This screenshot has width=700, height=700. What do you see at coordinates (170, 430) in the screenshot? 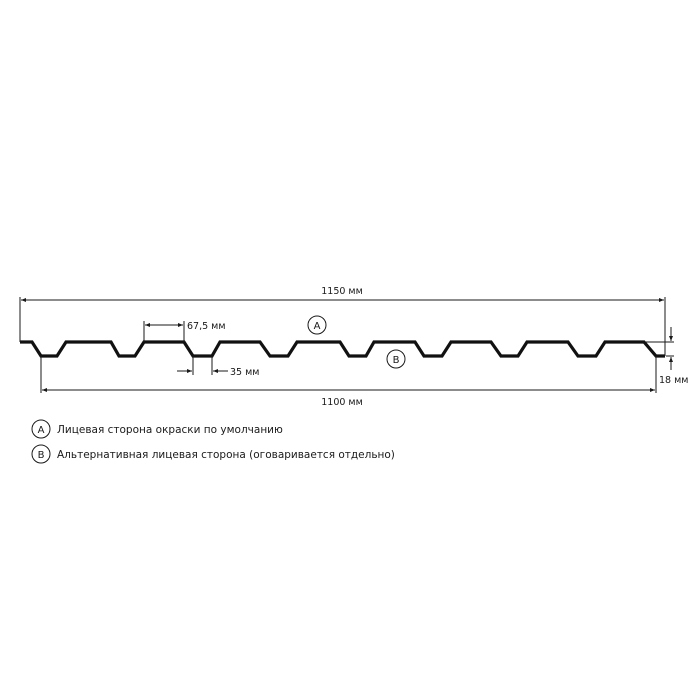
I see `legend-text: Лицевая сторона окраски по умолчанию` at bounding box center [170, 430].